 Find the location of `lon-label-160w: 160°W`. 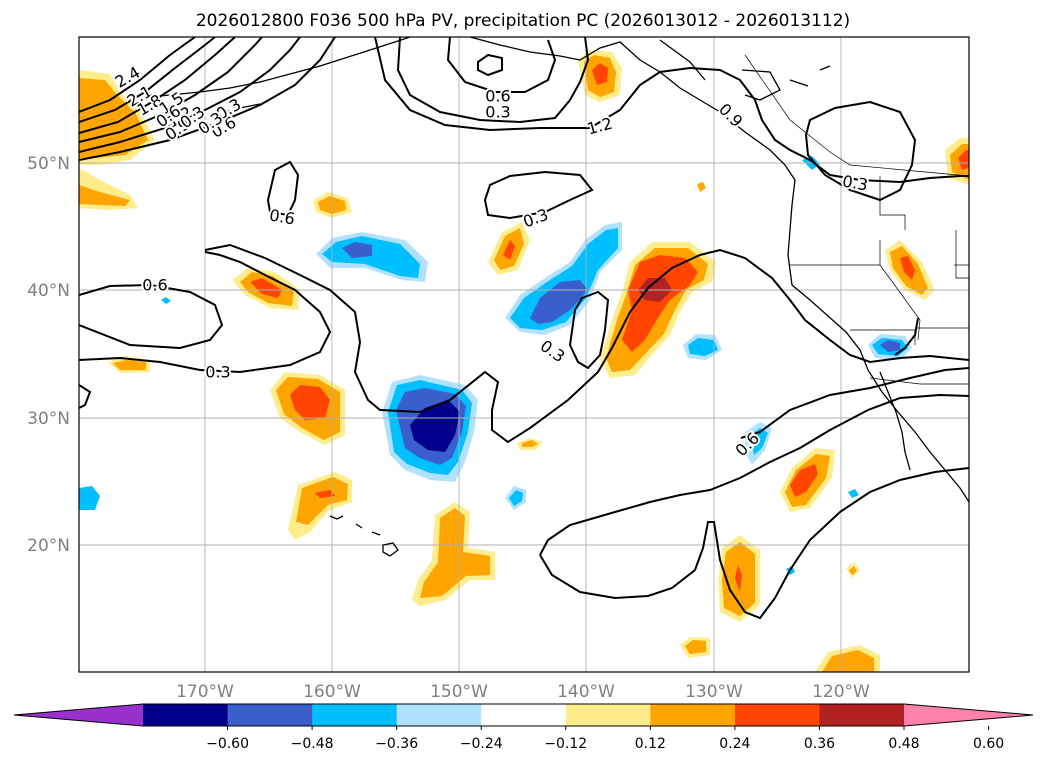

lon-label-160w: 160°W is located at coordinates (332, 692).